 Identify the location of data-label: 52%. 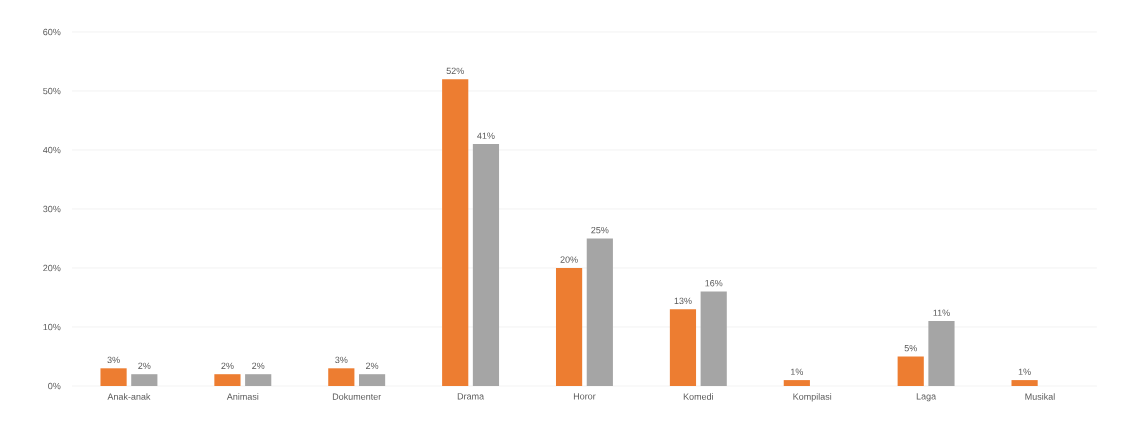
(455, 70).